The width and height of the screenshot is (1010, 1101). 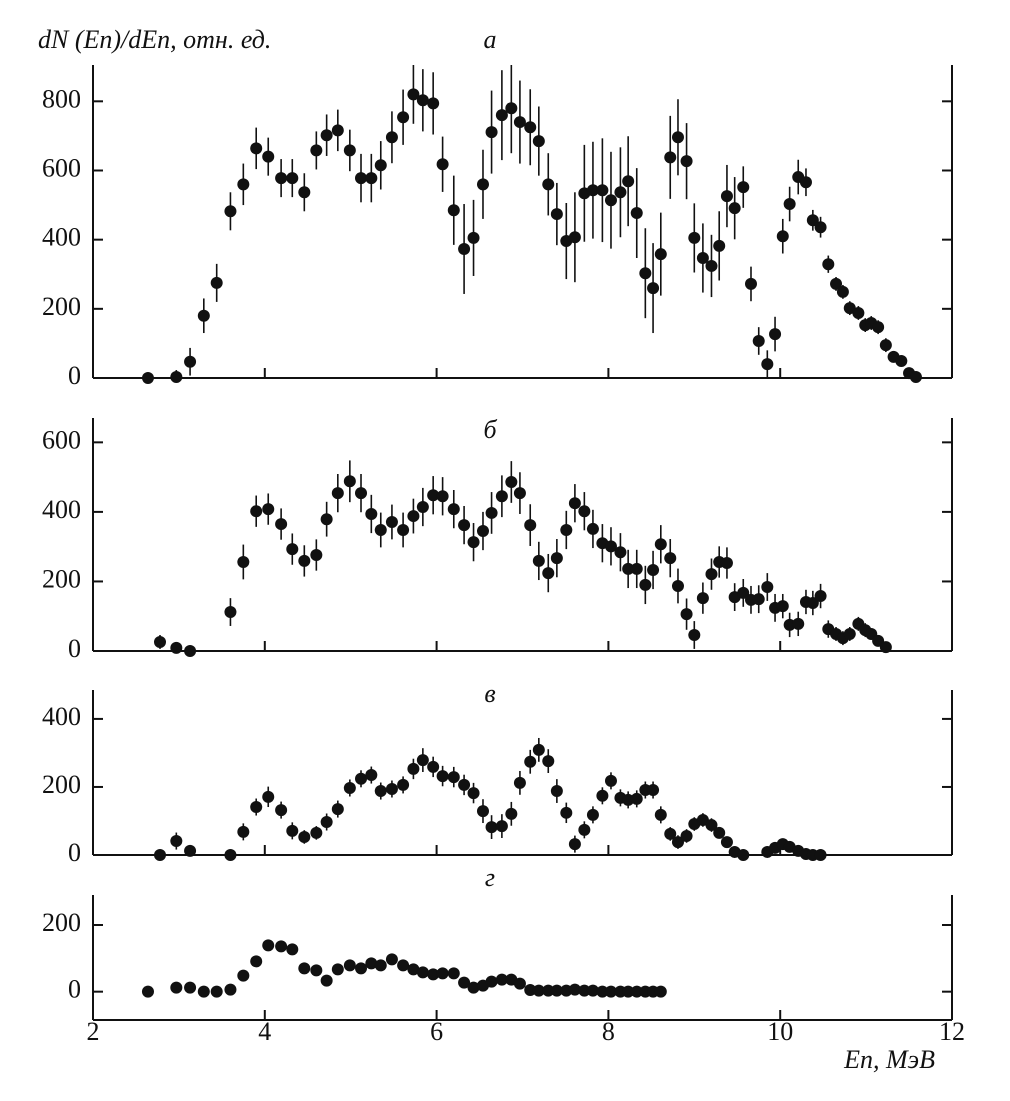 I want to click on panel-label: в, so click(x=489, y=693).